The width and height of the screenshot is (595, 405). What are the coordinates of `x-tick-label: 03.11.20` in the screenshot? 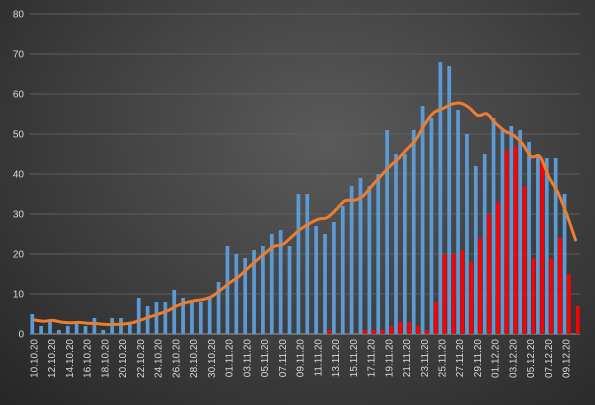 It's located at (247, 358).